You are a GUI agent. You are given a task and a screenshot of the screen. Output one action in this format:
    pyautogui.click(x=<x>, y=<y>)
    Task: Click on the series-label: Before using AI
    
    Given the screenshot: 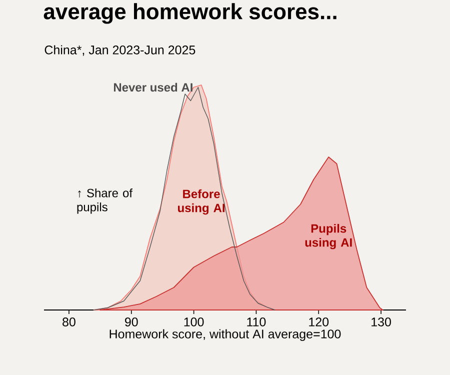 What is the action you would take?
    pyautogui.click(x=201, y=202)
    